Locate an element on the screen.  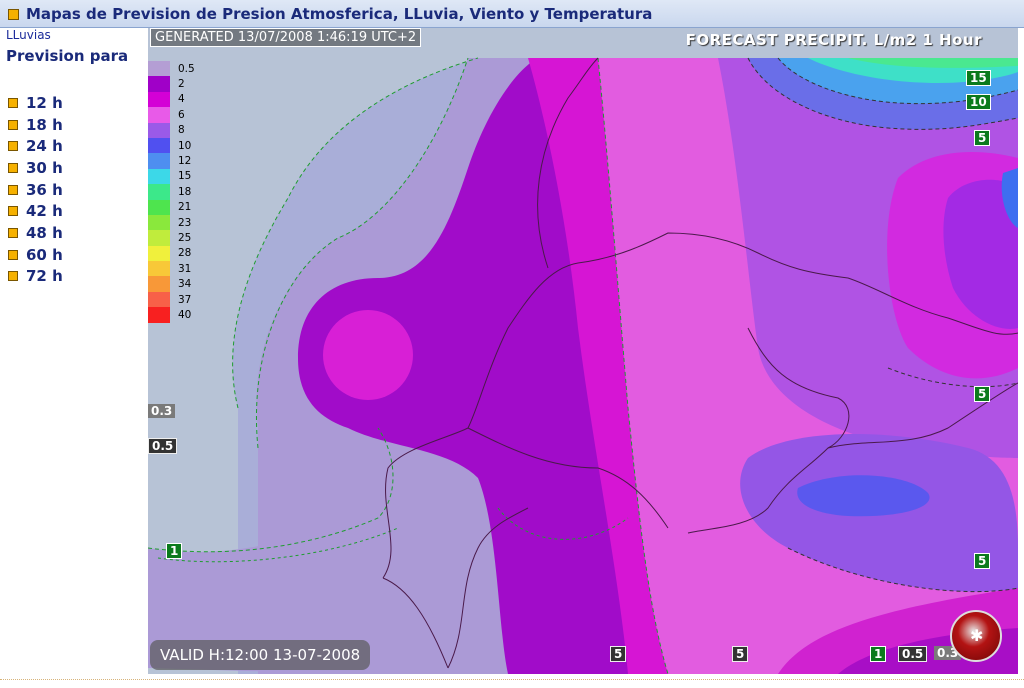
legend-value: 31 is located at coordinates (185, 268).